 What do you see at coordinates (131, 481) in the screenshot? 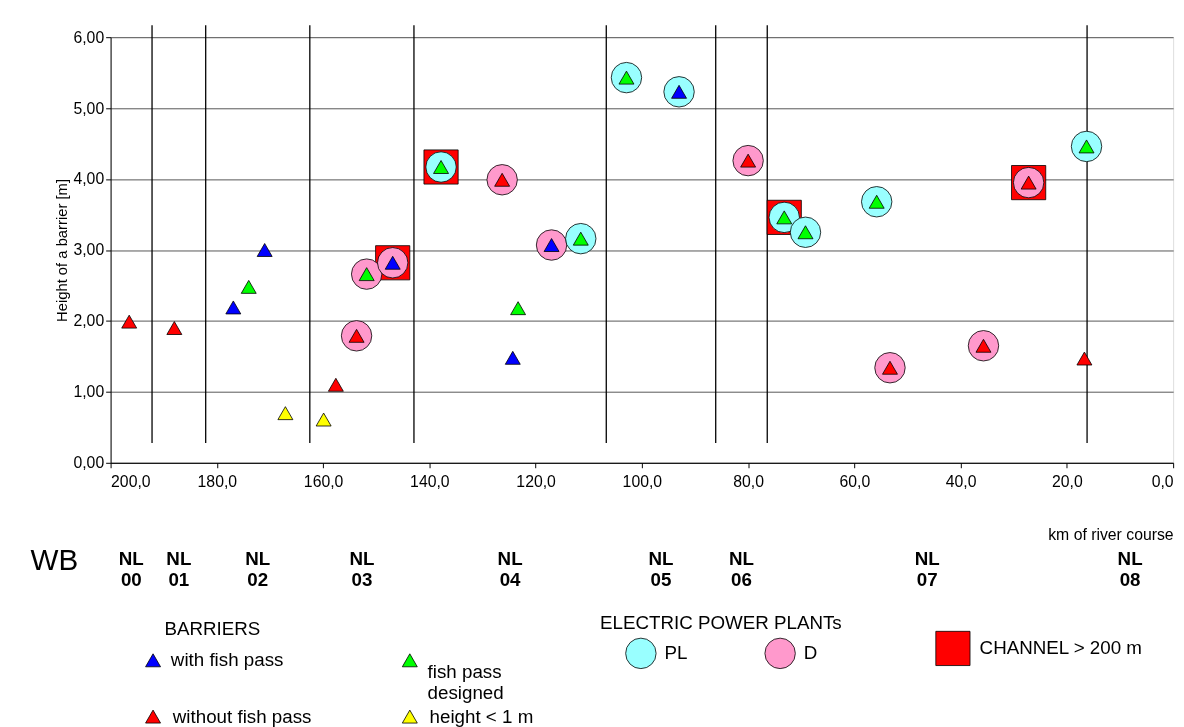
I see `x-tick-label: 200,0` at bounding box center [131, 481].